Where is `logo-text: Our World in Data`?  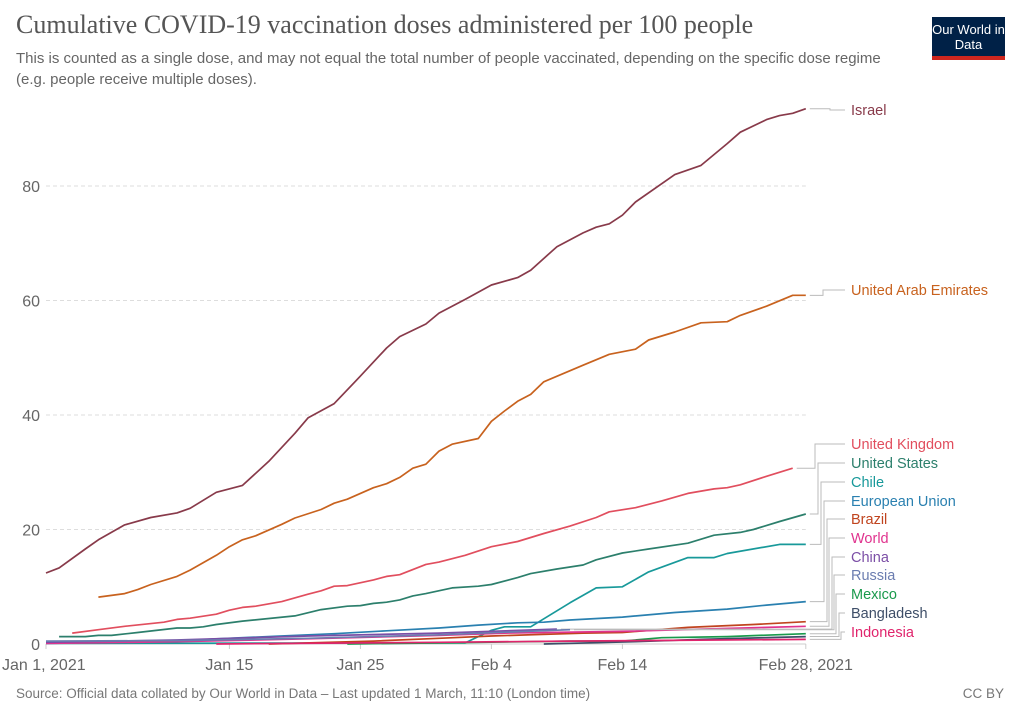 logo-text: Our World in Data is located at coordinates (968, 37).